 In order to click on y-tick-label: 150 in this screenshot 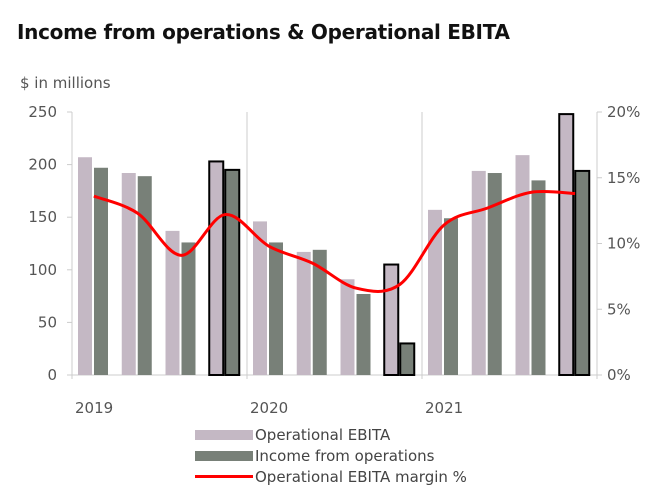, I will do `click(42, 217)`.